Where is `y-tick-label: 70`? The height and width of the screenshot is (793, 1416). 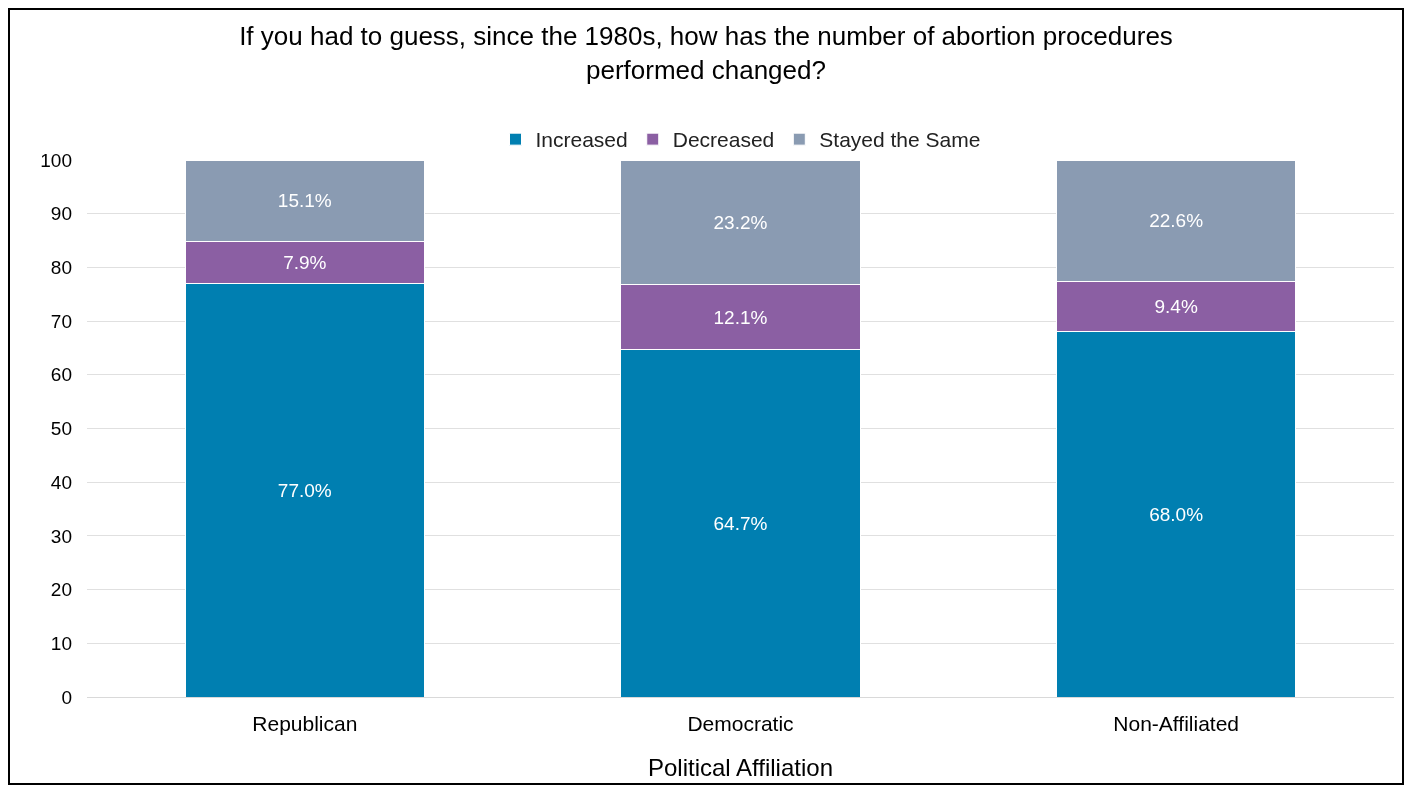
y-tick-label: 70 is located at coordinates (61, 321).